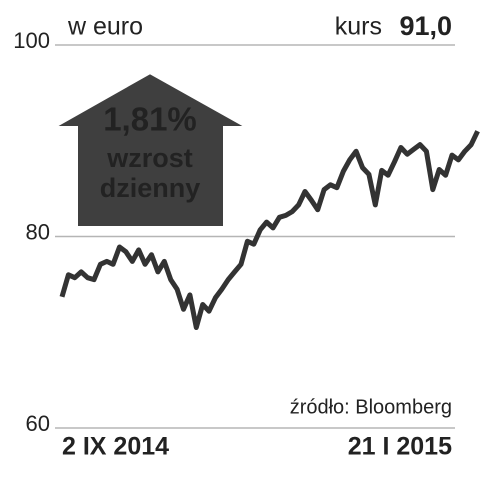 The image size is (488, 482). What do you see at coordinates (150, 119) in the screenshot?
I see `badge-text: 1,81%` at bounding box center [150, 119].